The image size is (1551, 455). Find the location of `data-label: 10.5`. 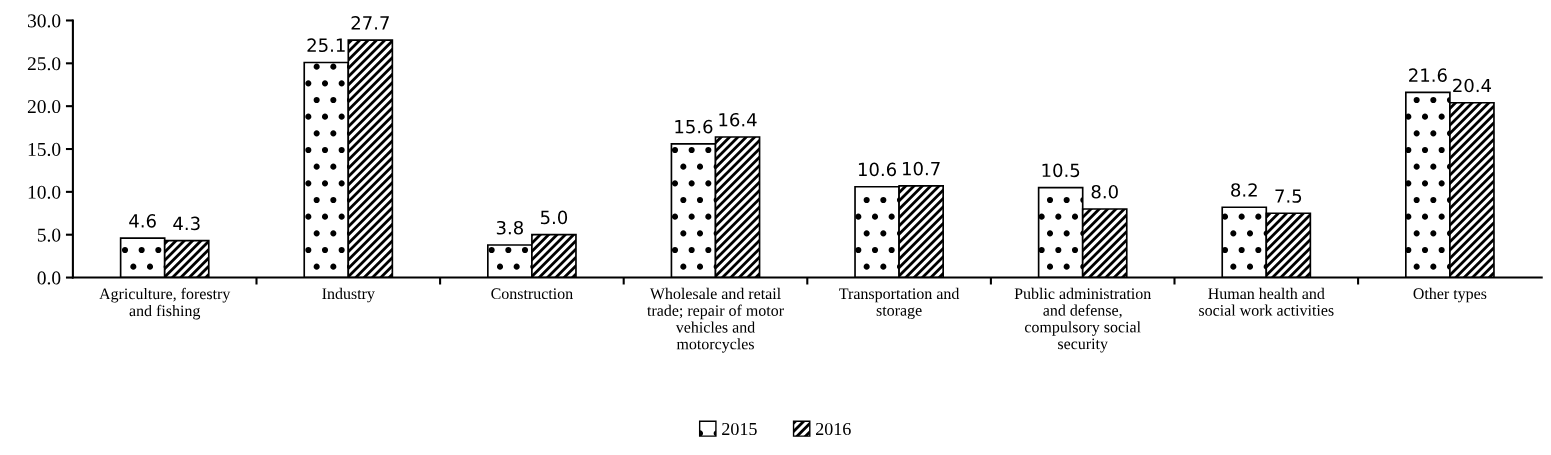

data-label: 10.5 is located at coordinates (1061, 170).